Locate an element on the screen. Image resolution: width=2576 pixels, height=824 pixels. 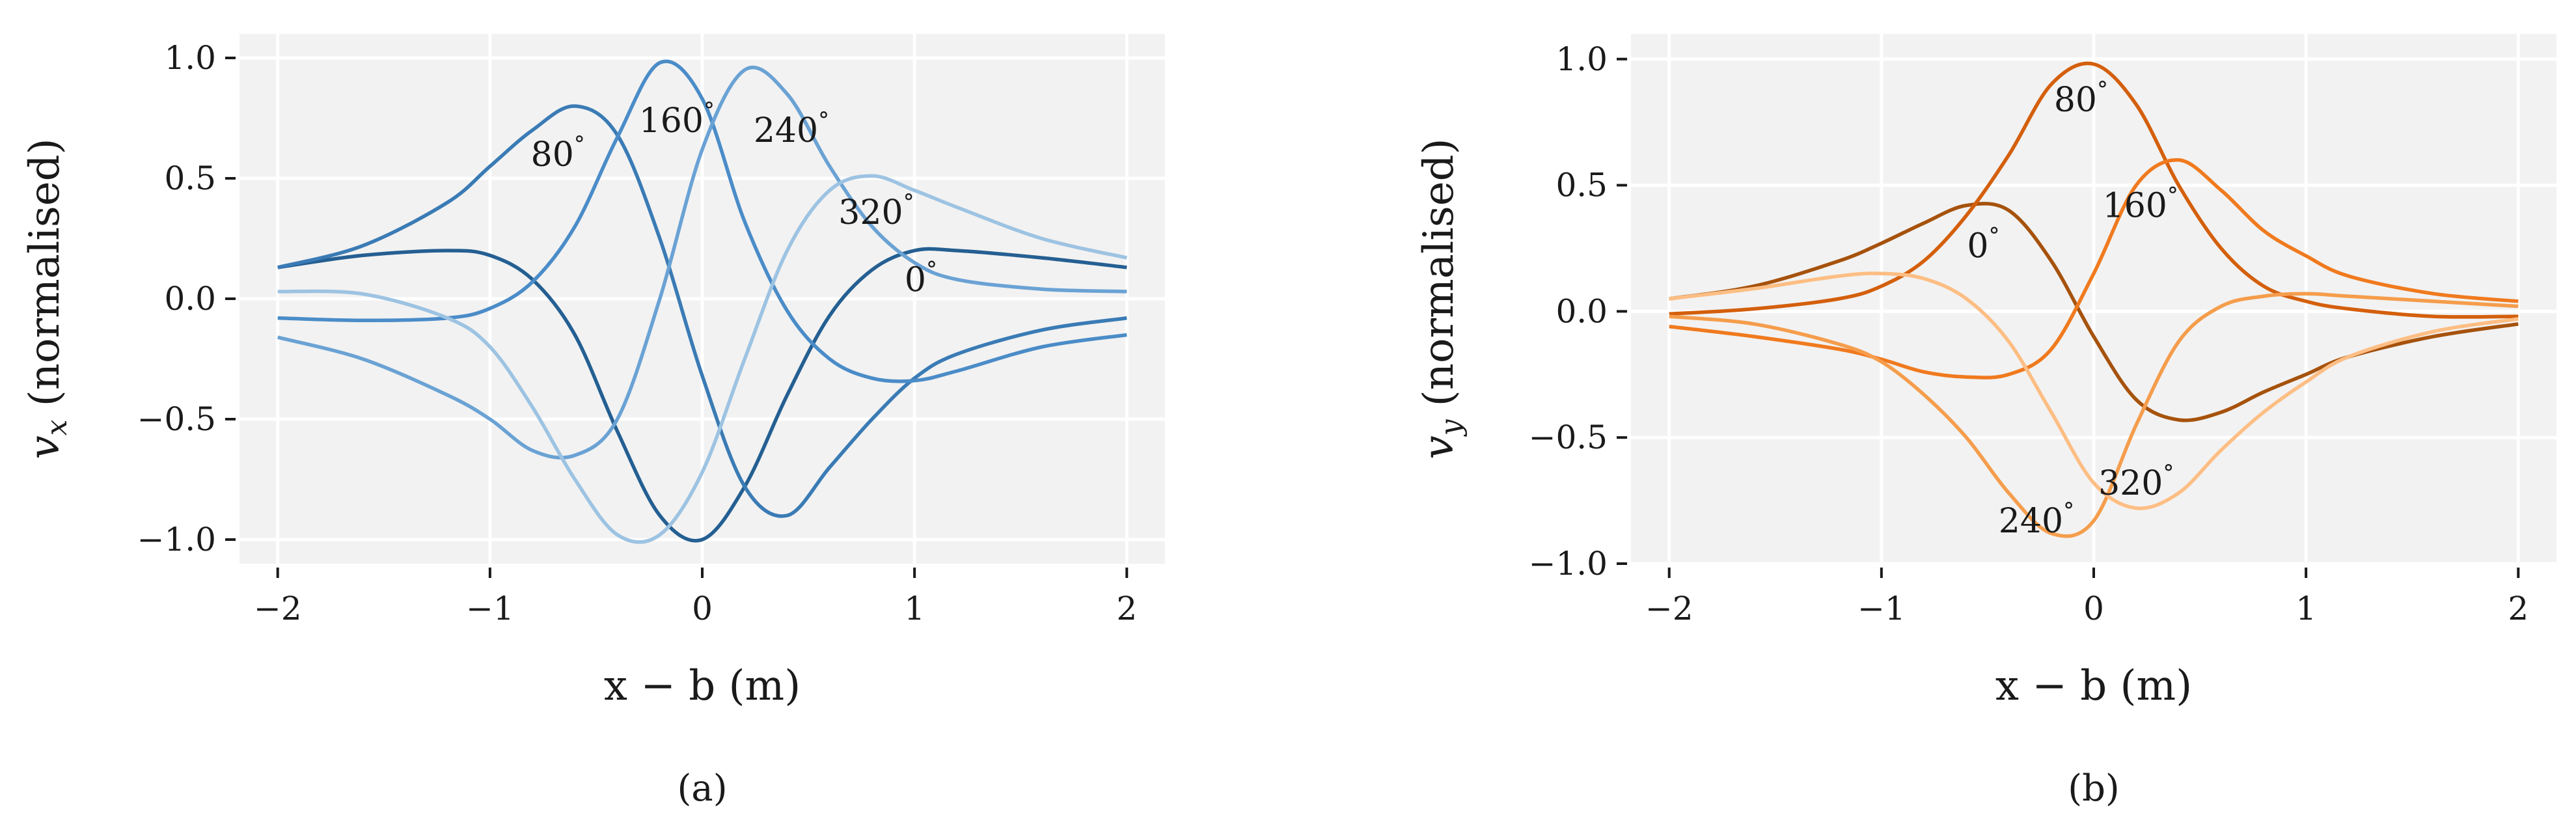
y-axis-title-b: vy (normalised) is located at coordinates (1441, 299).